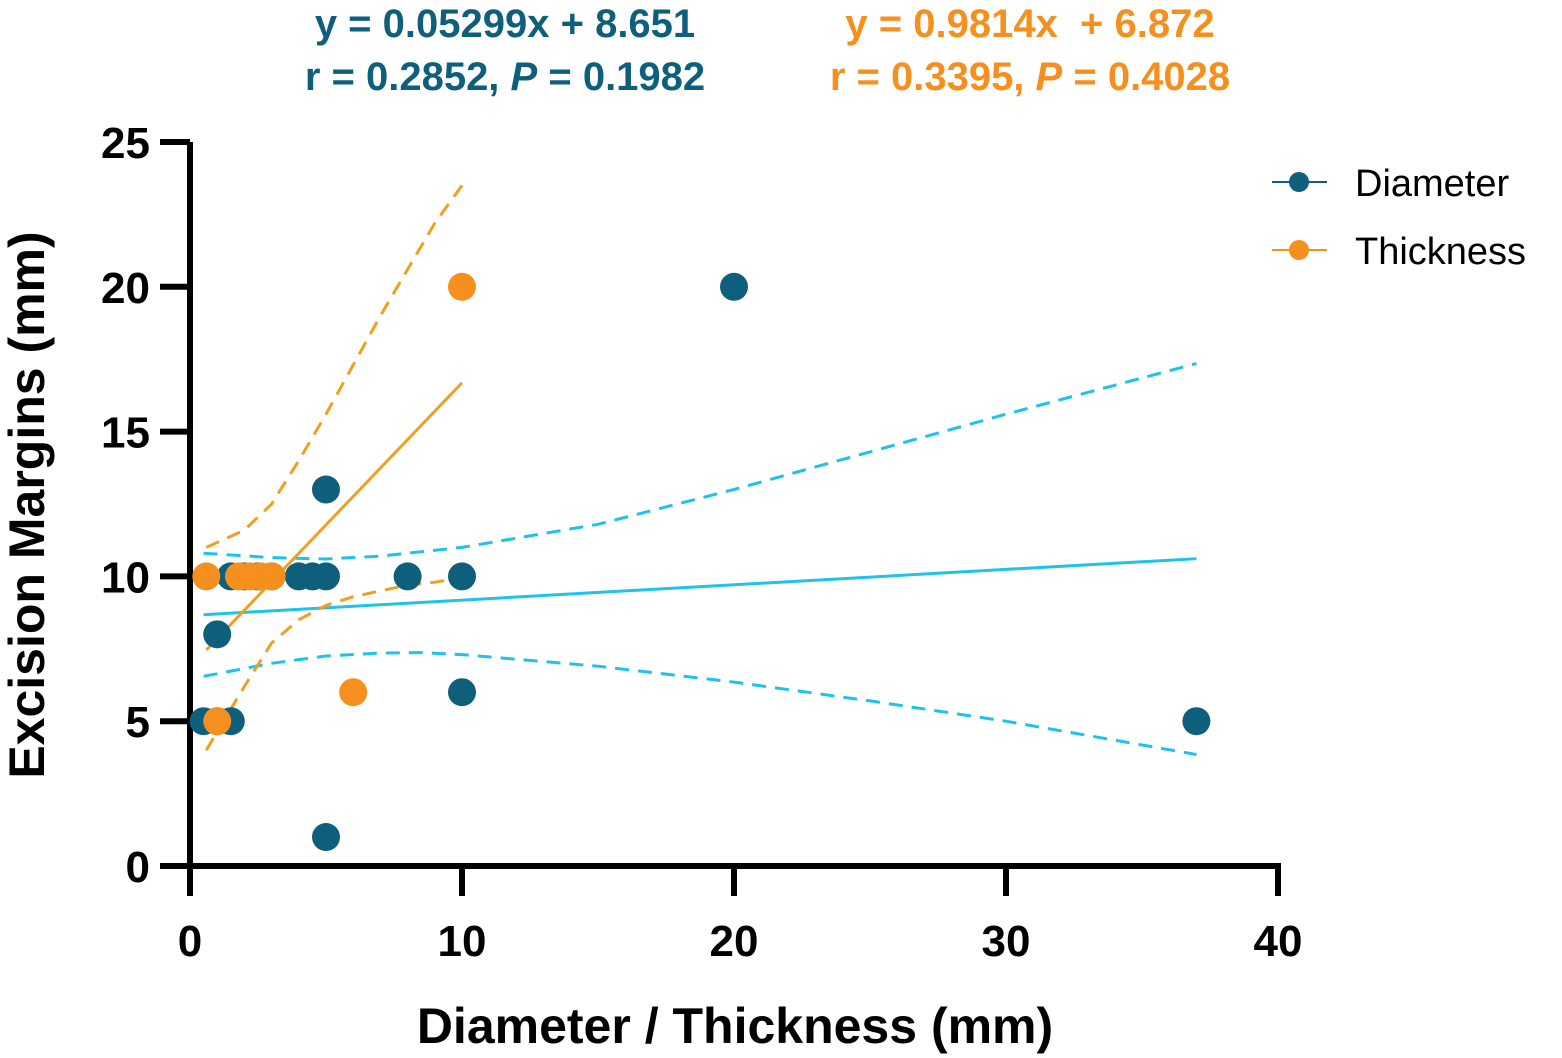  Describe the element at coordinates (334, 663) in the screenshot. I see `ci-lower-thickness` at that location.